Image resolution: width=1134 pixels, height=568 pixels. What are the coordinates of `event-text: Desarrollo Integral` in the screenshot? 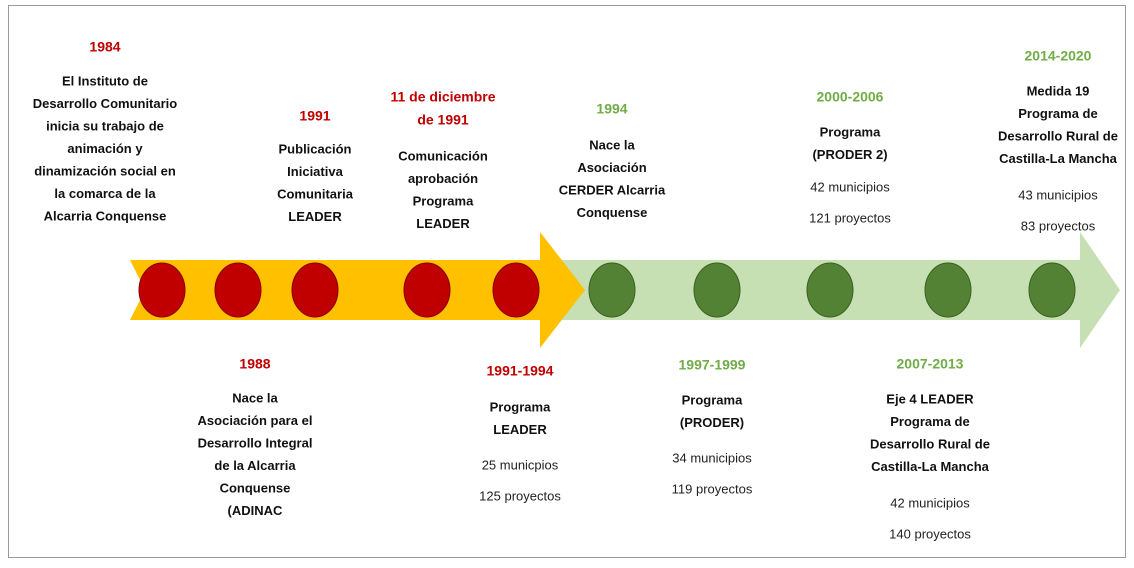 It's located at (255, 442).